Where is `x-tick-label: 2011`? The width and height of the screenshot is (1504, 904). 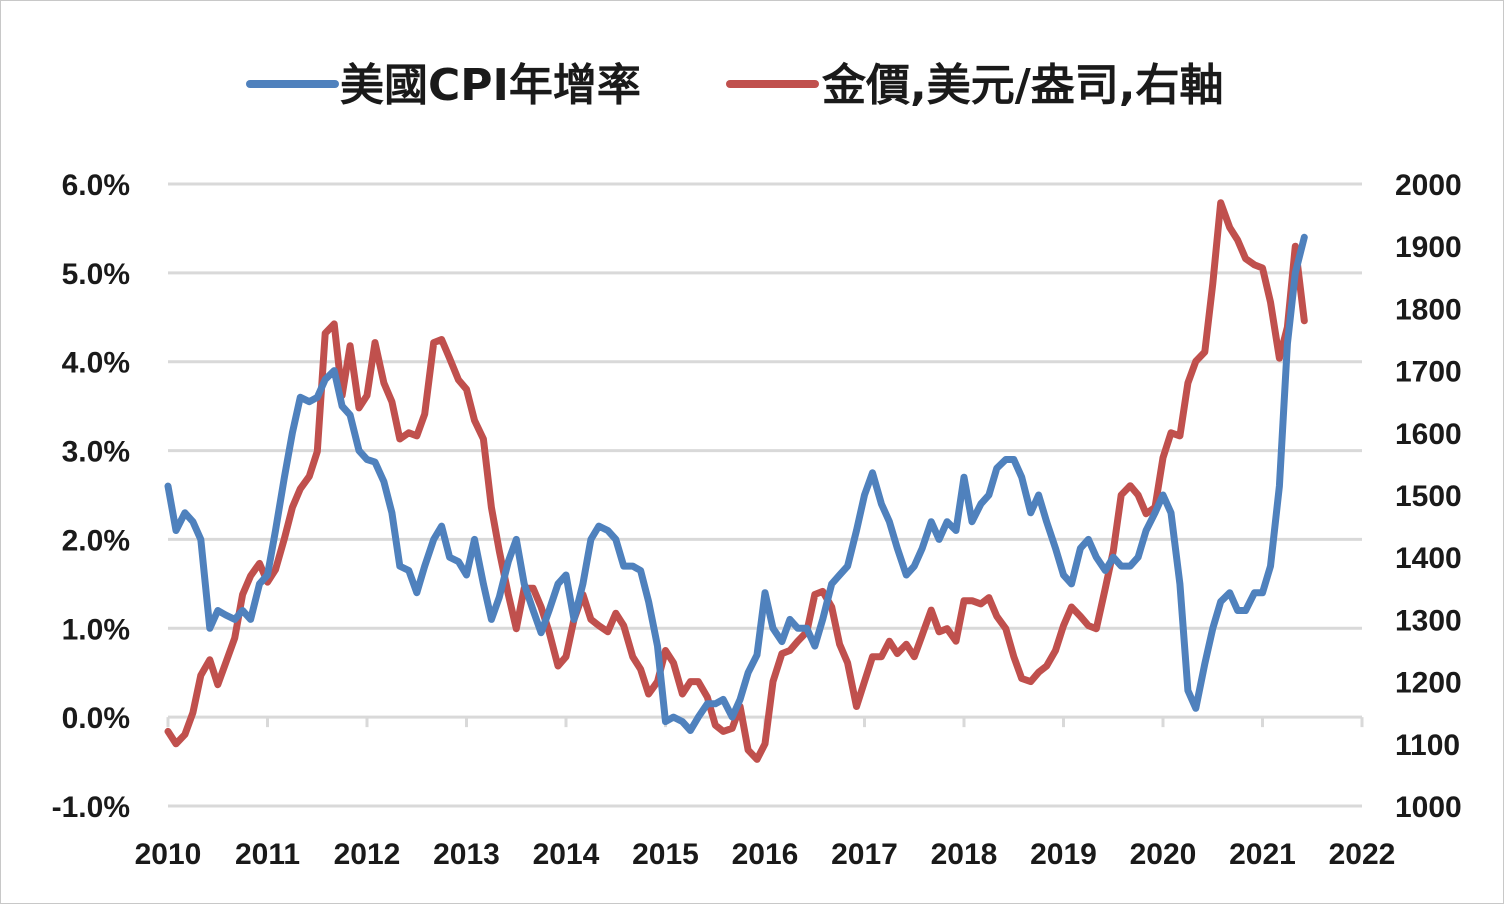 x-tick-label: 2011 is located at coordinates (267, 854).